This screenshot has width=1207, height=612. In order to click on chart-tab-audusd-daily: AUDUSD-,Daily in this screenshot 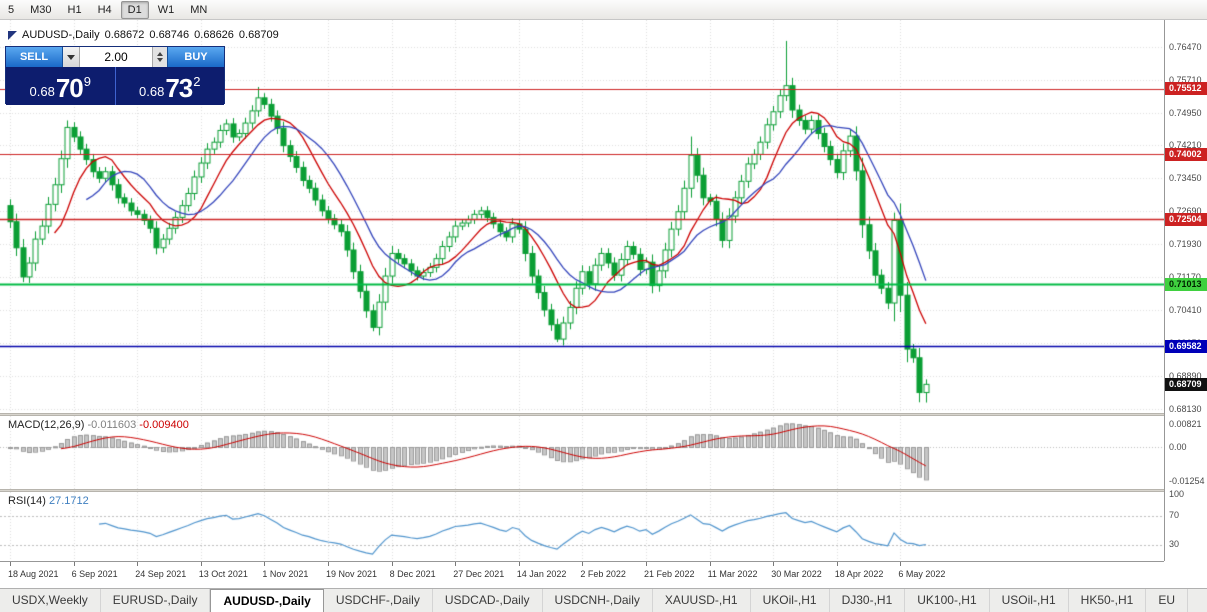, I will do `click(267, 600)`.